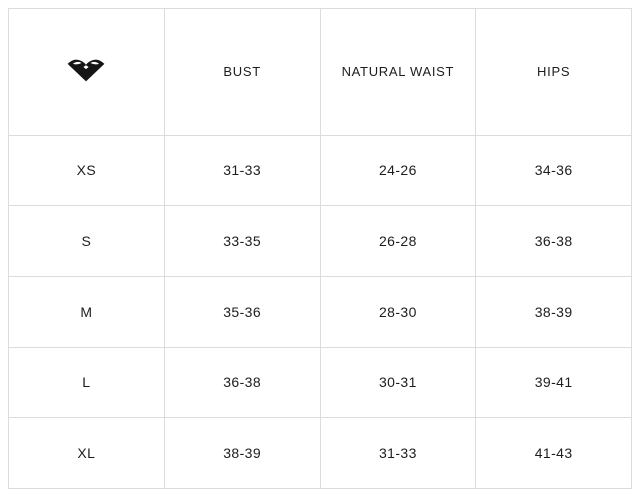 Image resolution: width=639 pixels, height=503 pixels. Describe the element at coordinates (553, 241) in the screenshot. I see `hips-cell: 36-38` at that location.